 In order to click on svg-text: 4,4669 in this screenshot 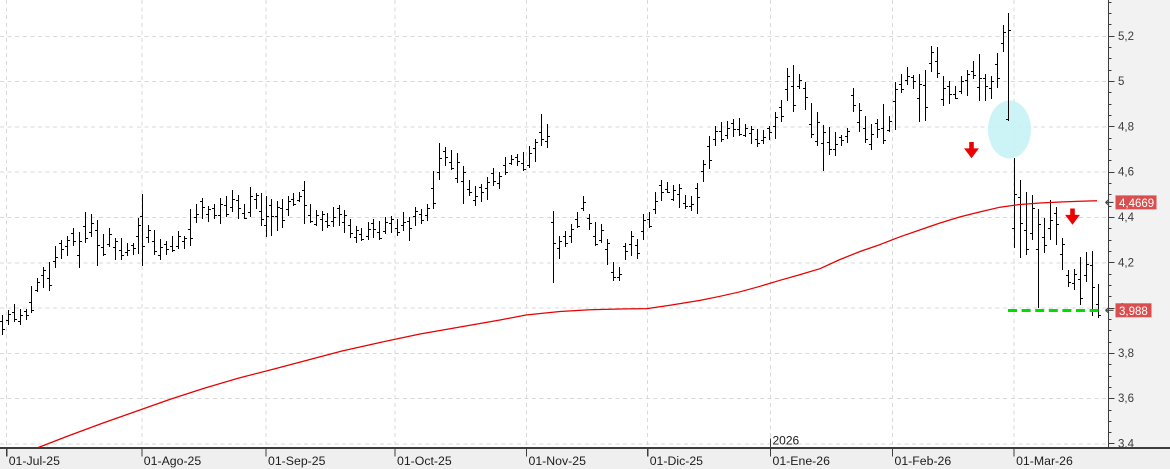, I will do `click(1136, 204)`.